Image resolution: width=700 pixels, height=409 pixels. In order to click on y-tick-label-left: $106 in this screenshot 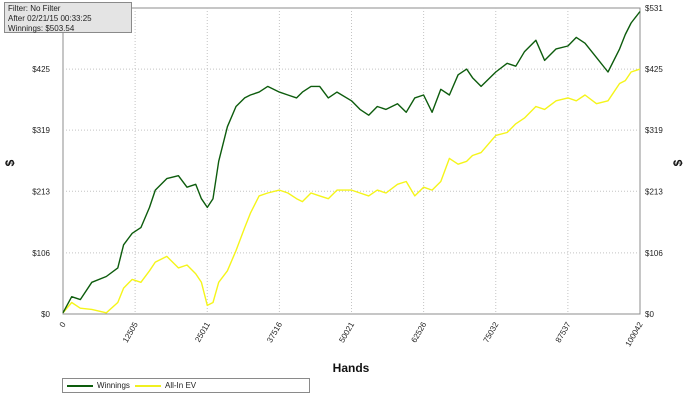, I will do `click(41, 253)`.